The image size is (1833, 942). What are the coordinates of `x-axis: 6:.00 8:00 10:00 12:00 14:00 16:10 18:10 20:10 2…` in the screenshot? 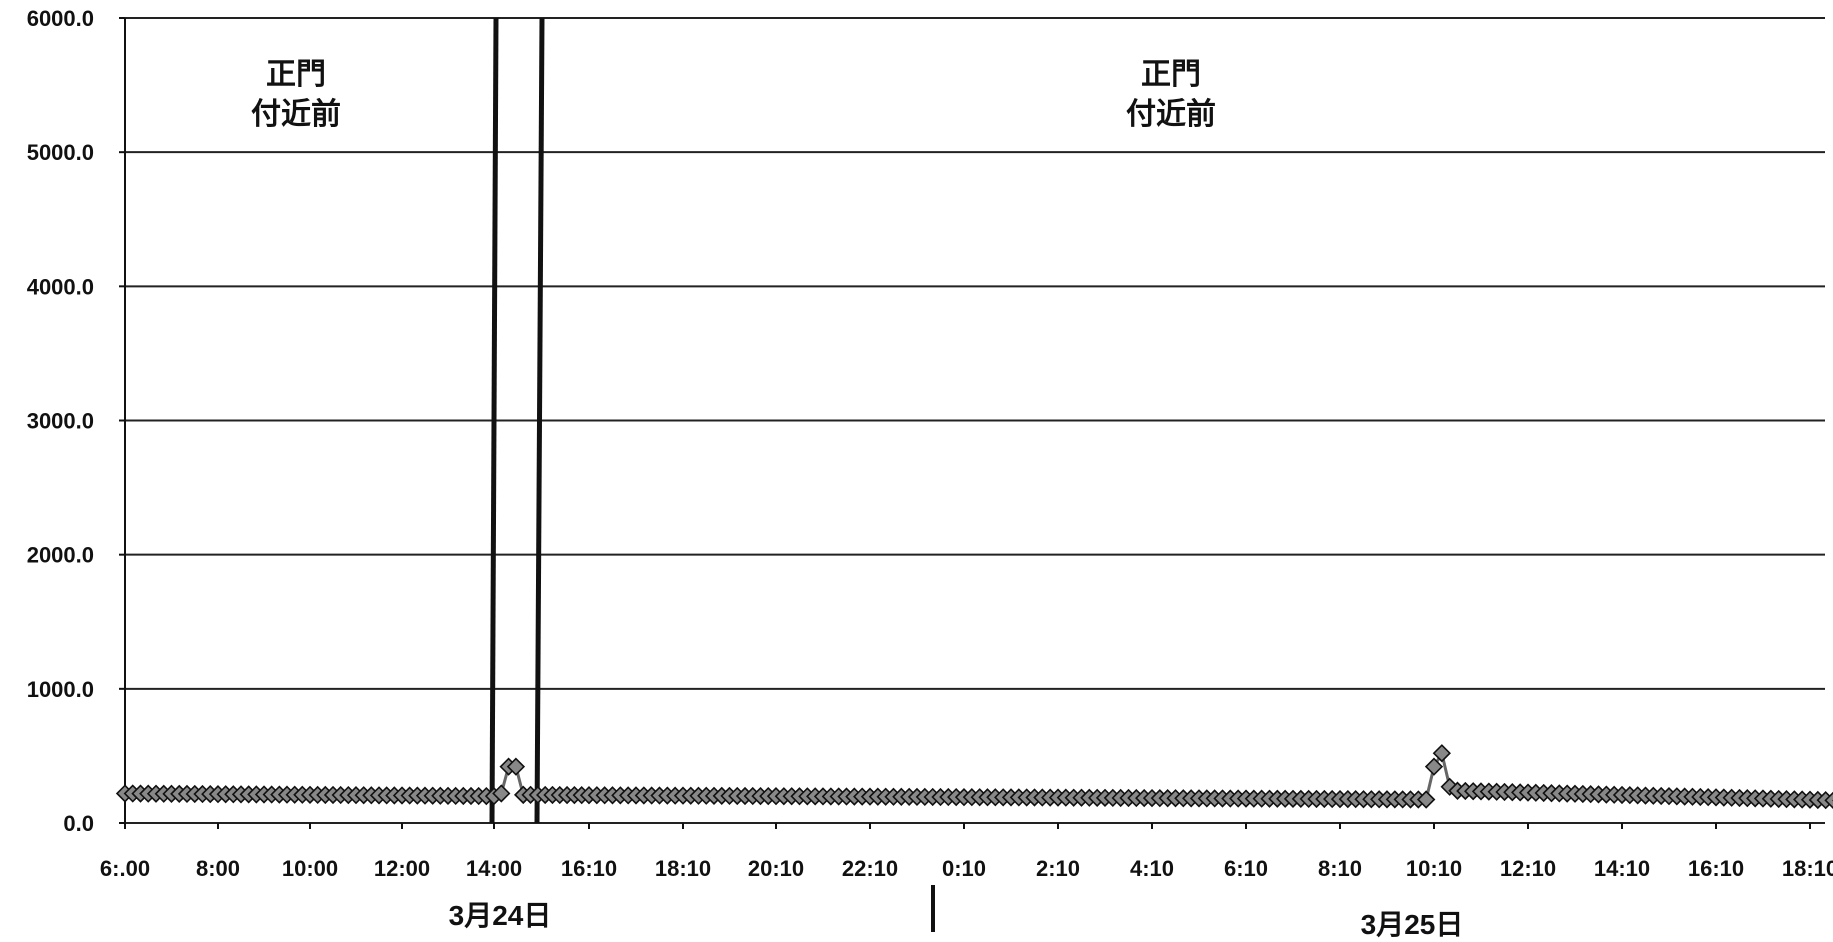 It's located at (966, 852).